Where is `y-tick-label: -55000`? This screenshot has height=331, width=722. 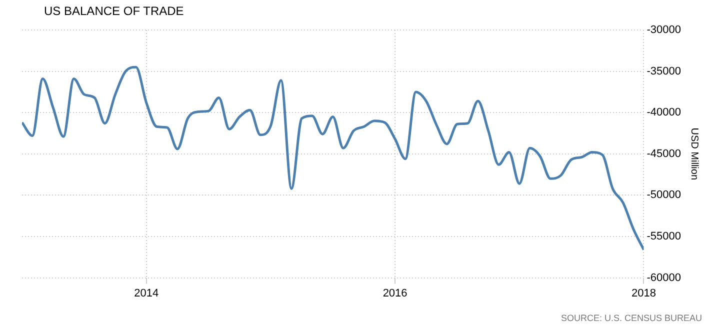 y-tick-label: -55000 is located at coordinates (664, 236).